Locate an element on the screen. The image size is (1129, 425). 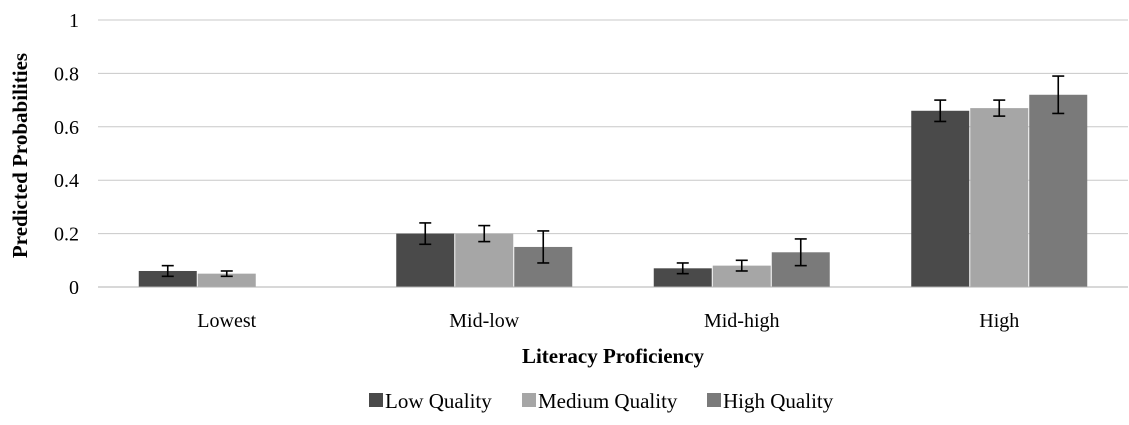
y-tick-label: 0.8 is located at coordinates (66, 74).